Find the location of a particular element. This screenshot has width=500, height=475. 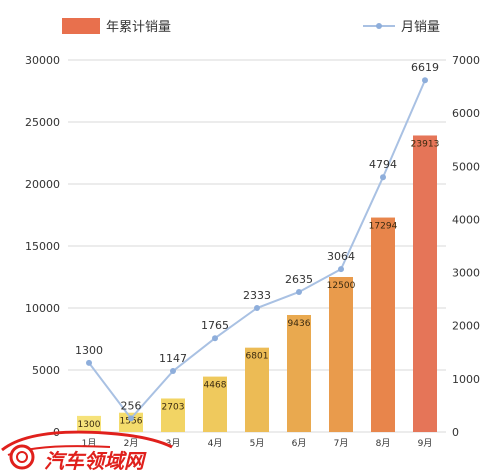

x-axis-tick-label: 5月 is located at coordinates (257, 443).